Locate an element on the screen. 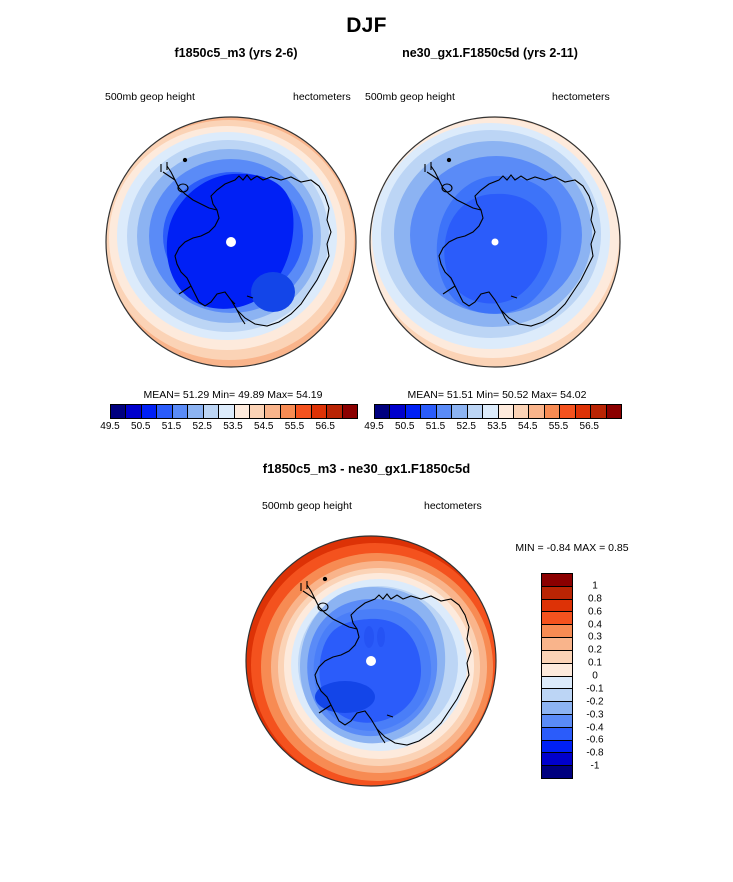 The height and width of the screenshot is (882, 733). colorbar-tick-label: 0.1 is located at coordinates (595, 663).